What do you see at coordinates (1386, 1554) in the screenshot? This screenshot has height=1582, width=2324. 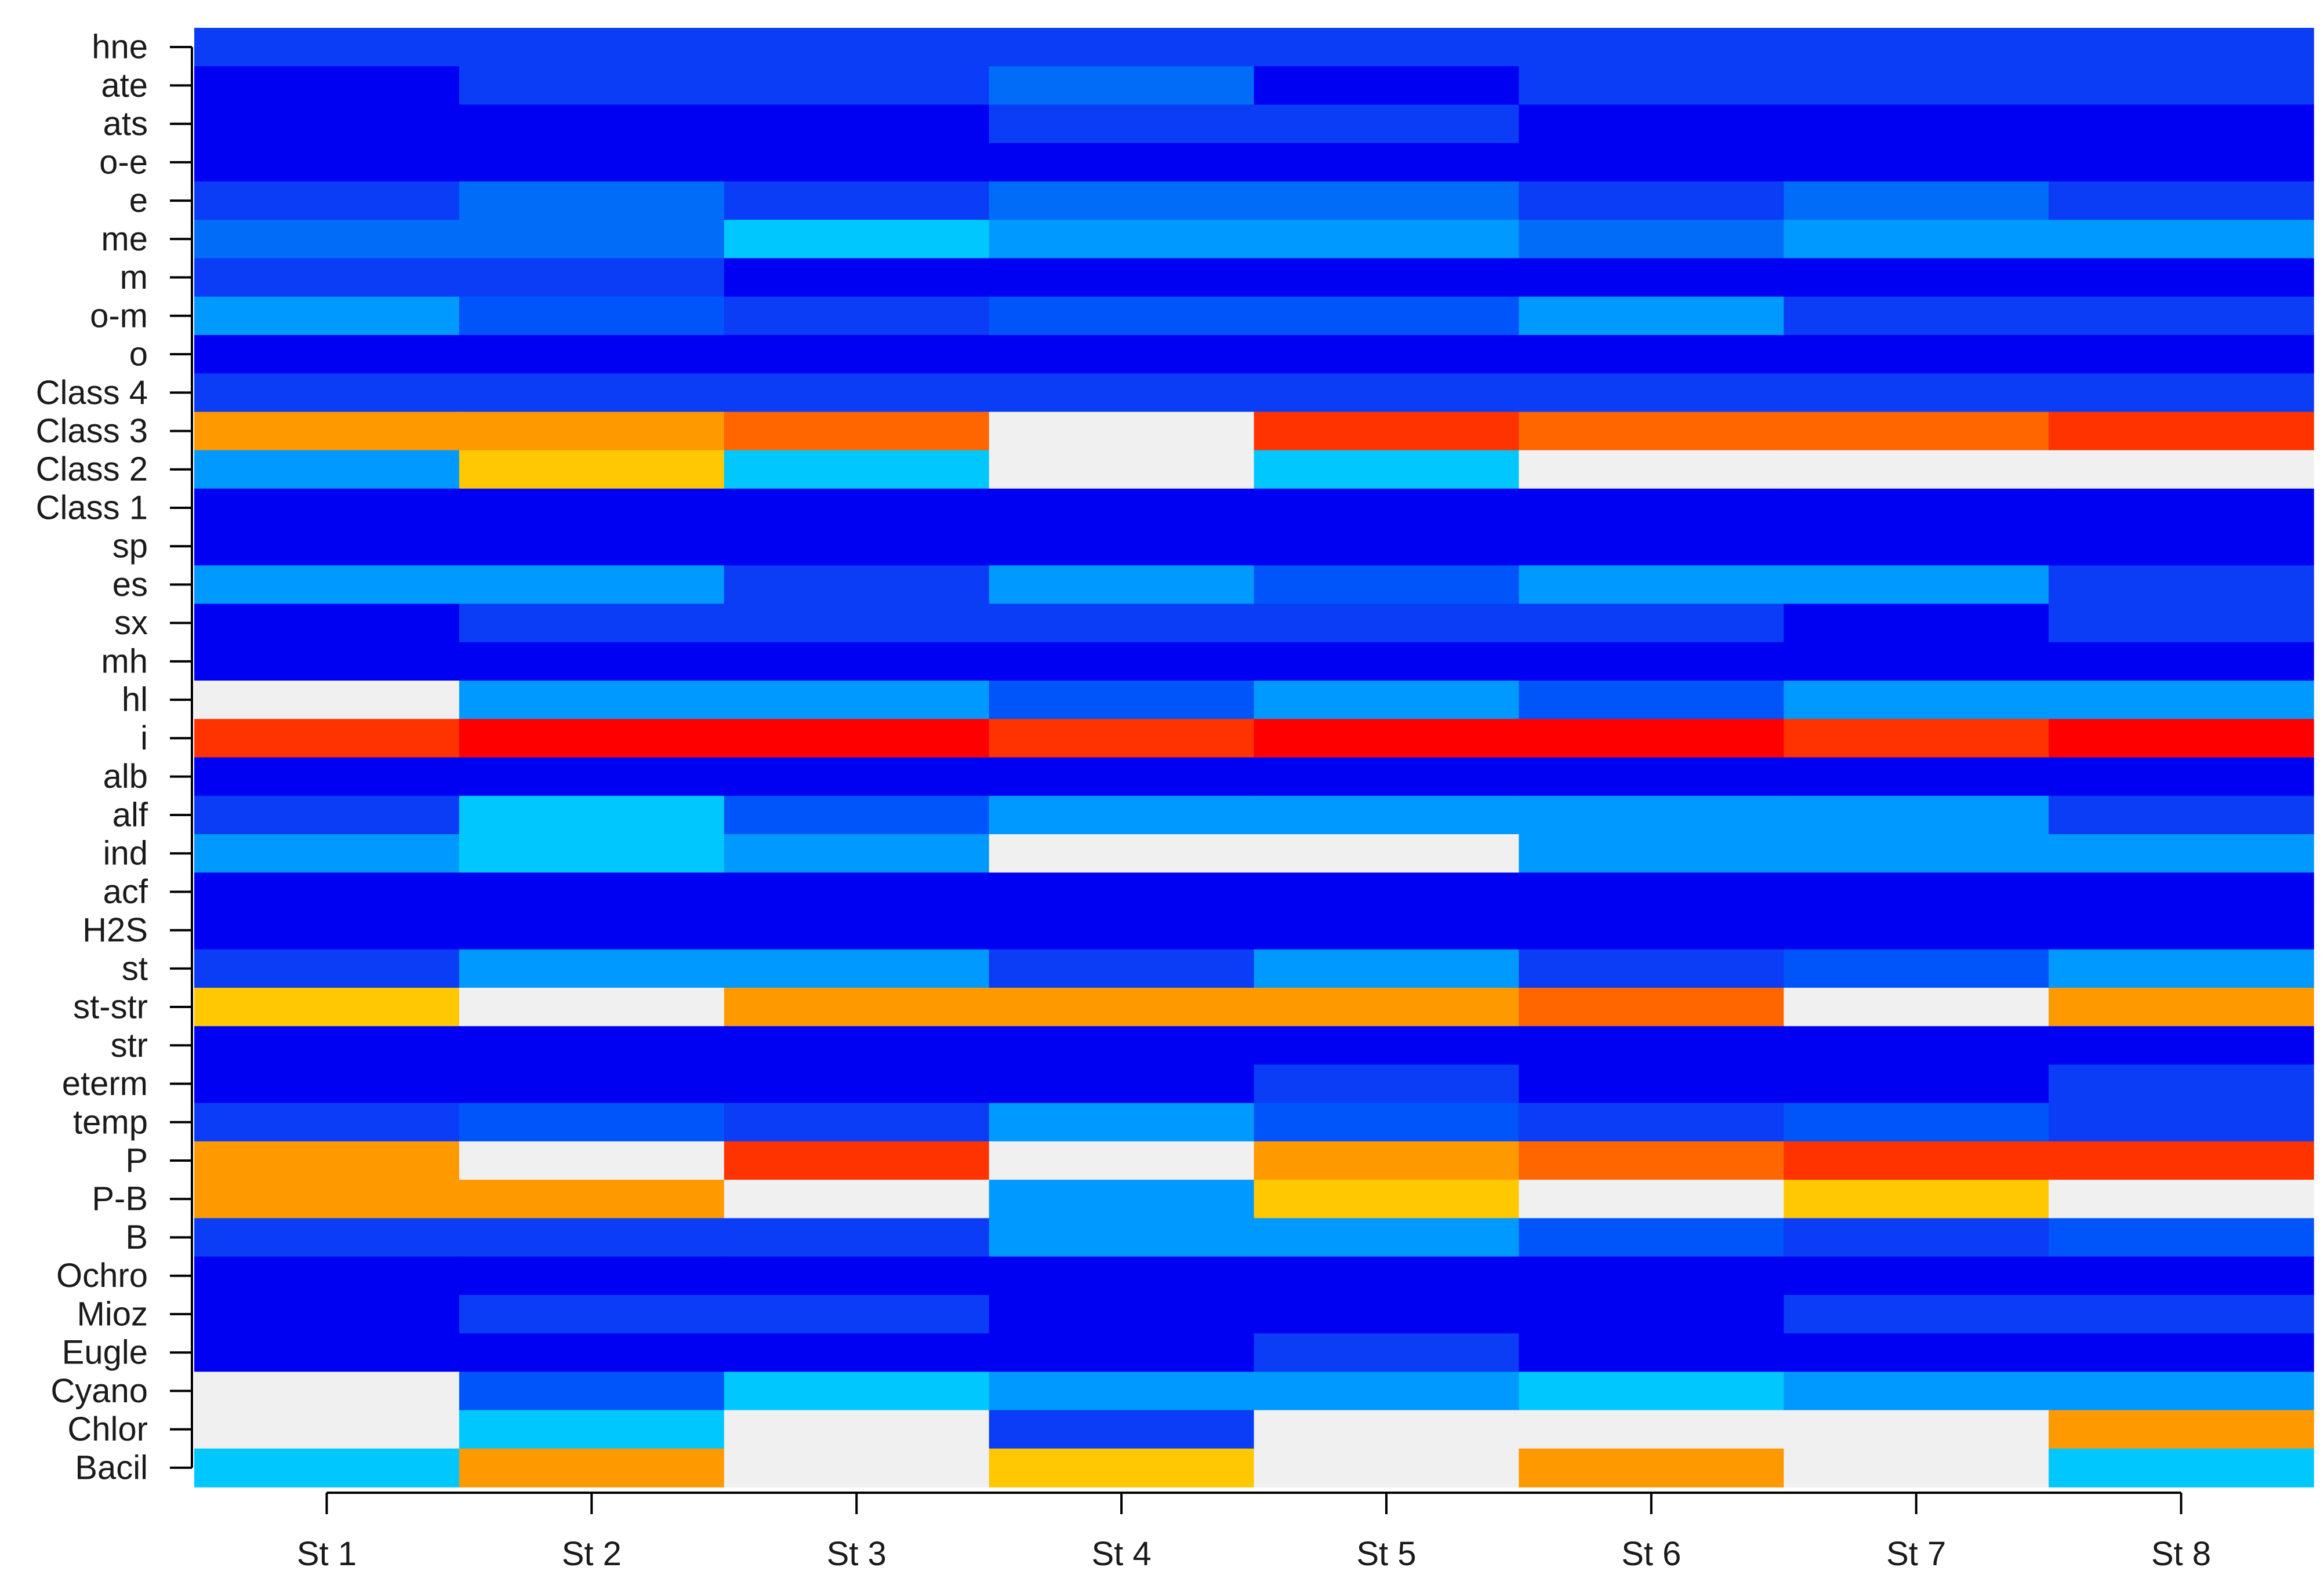 I see `x-tick-label: St 5` at bounding box center [1386, 1554].